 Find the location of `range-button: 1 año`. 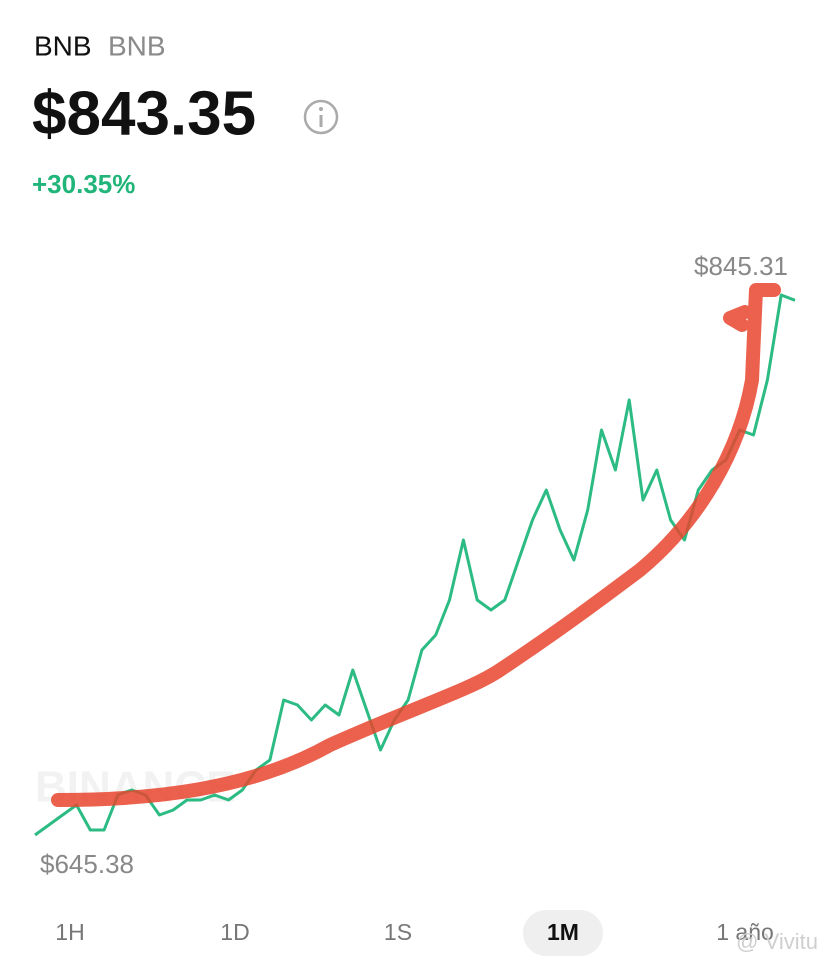

range-button: 1 año is located at coordinates (745, 932).